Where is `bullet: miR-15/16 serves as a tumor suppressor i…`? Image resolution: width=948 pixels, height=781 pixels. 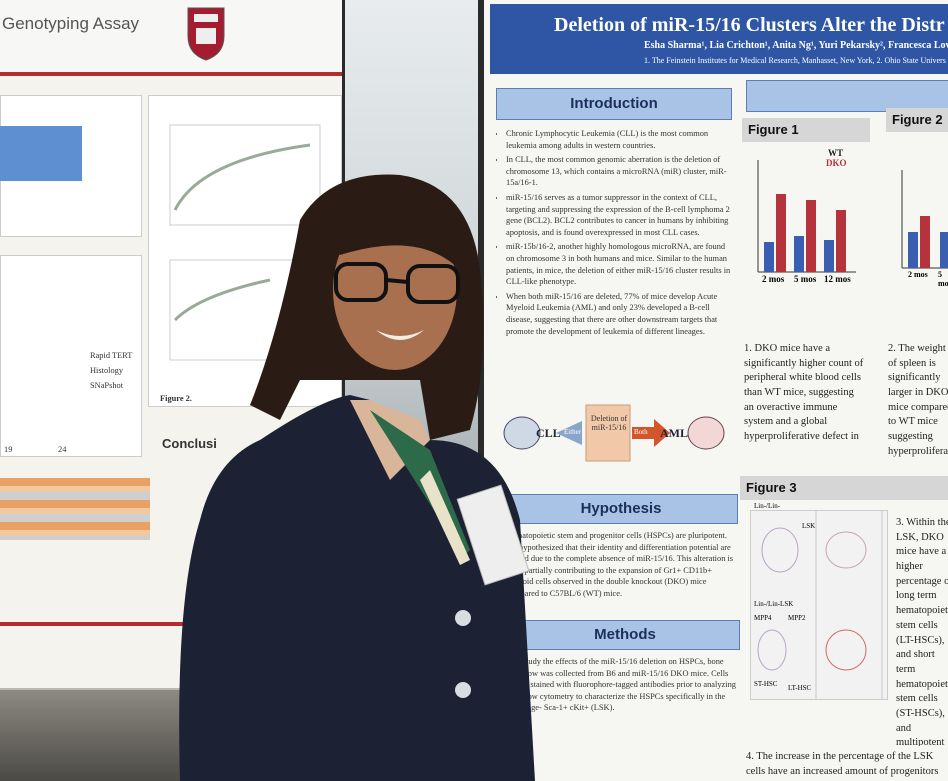
bullet: miR-15/16 serves as a tumor suppressor i… is located at coordinates (618, 215).